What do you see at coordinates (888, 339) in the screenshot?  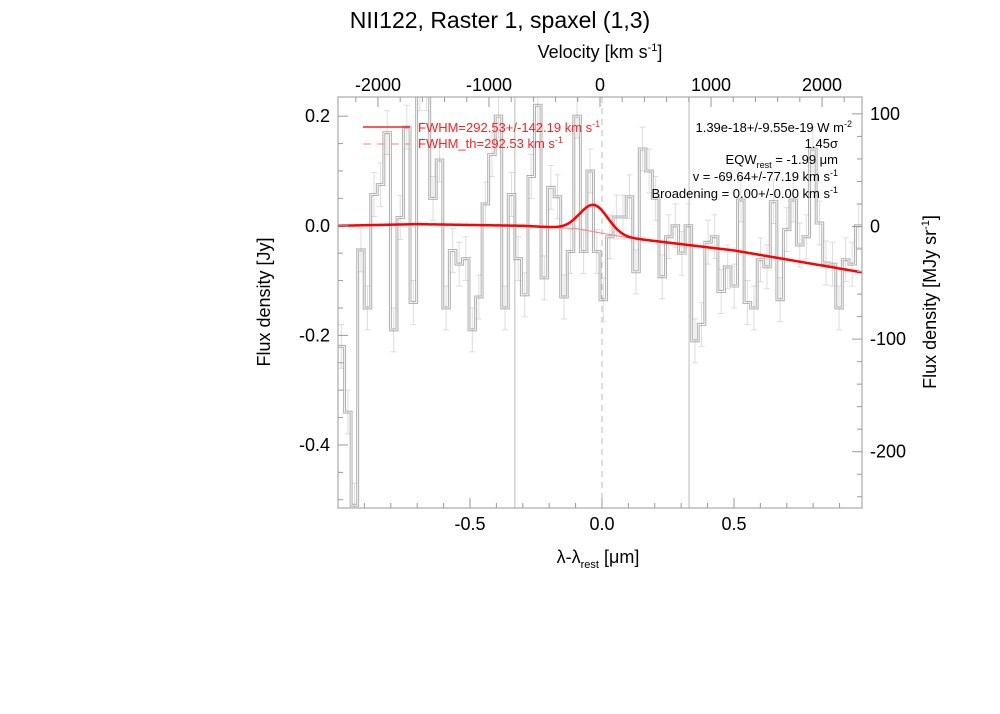 I see `right-y-tick-label: -100` at bounding box center [888, 339].